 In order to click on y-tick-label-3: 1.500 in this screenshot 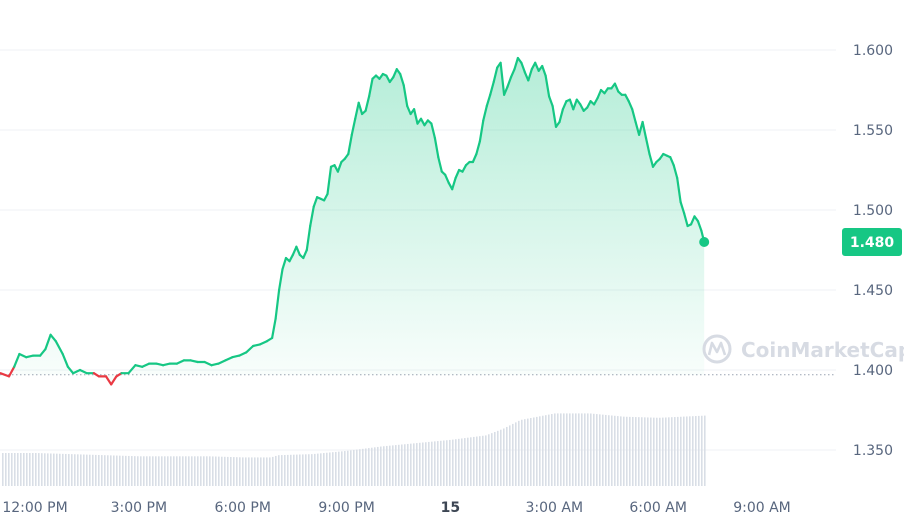, I will do `click(873, 211)`.